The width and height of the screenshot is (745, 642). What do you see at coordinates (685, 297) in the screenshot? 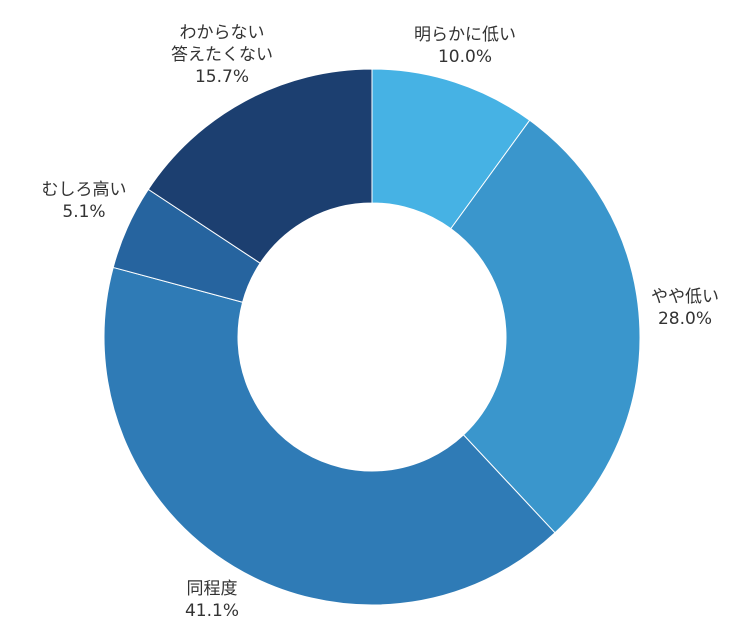
I see `category-label-2: やや低い` at bounding box center [685, 297].